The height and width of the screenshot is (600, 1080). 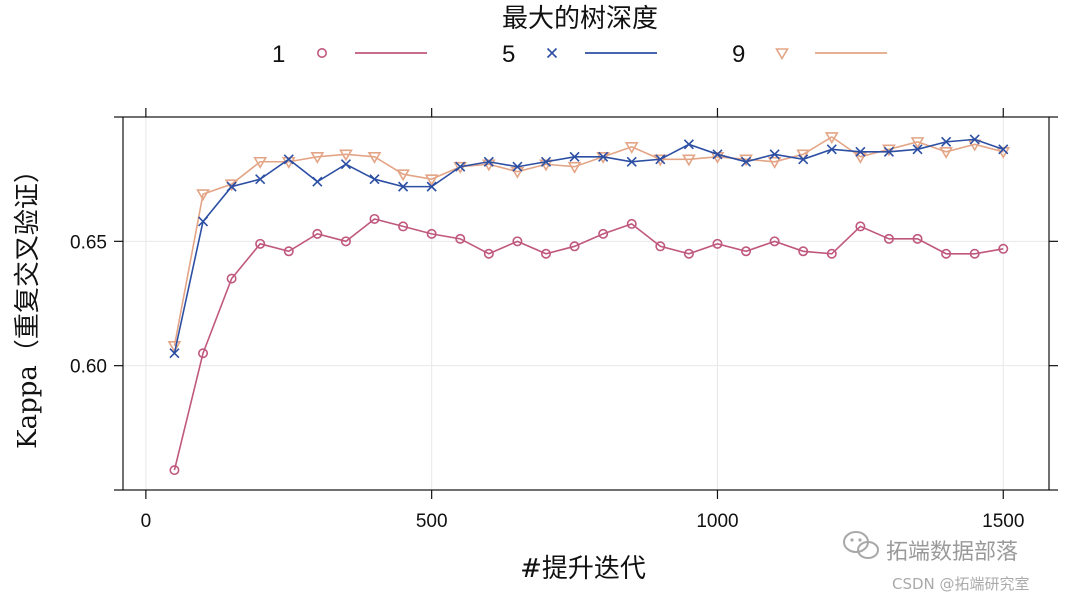 I want to click on x-axis-title: #提升迭代, so click(x=583, y=569).